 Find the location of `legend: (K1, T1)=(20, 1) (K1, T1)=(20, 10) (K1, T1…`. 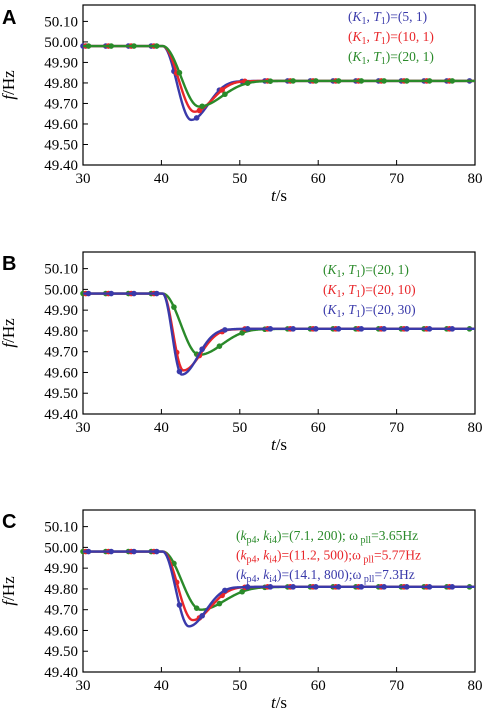

legend: (K1, T1)=(20, 1) (K1, T1)=(20, 10) (K1, T1… is located at coordinates (369, 291).